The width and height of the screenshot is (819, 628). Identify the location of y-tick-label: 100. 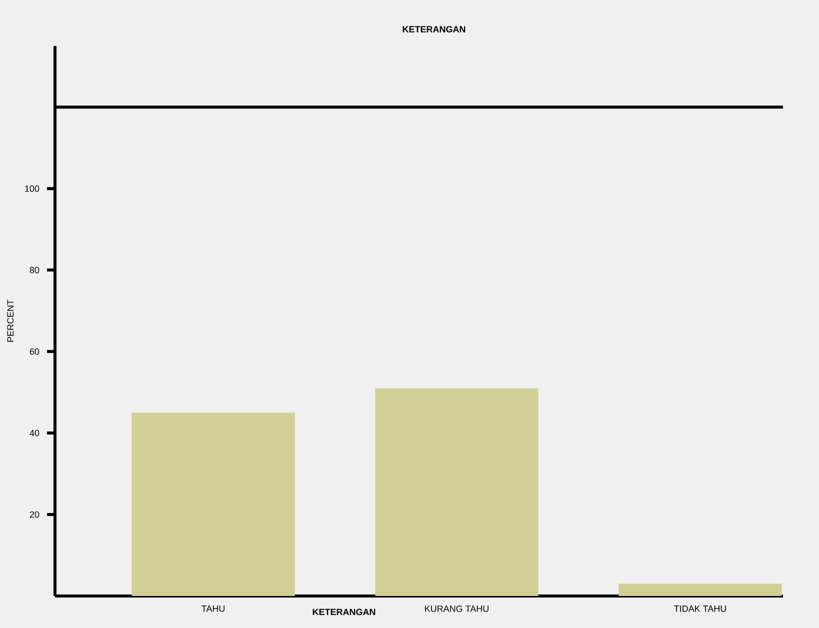
(32, 188).